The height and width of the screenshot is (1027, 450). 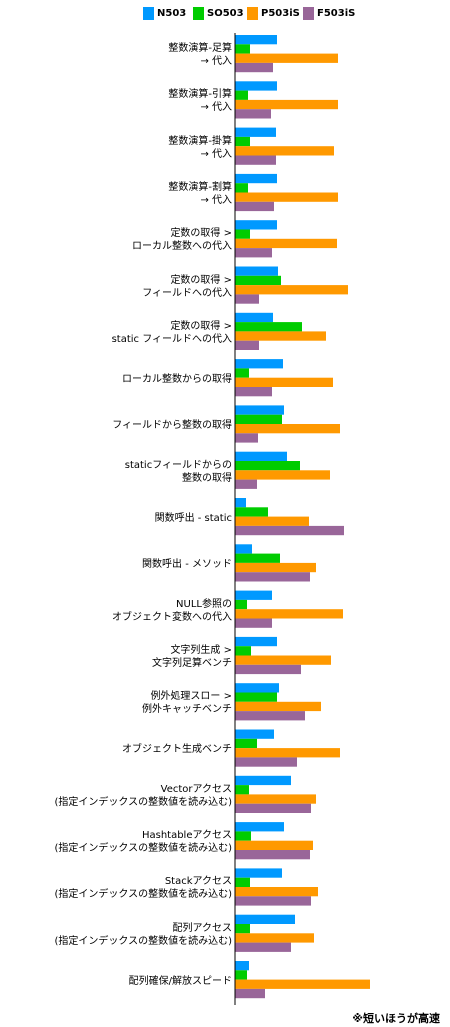 I want to click on category-label: Vectorアクセス (指定インデックスの整数値を読み込む), so click(x=143, y=795).